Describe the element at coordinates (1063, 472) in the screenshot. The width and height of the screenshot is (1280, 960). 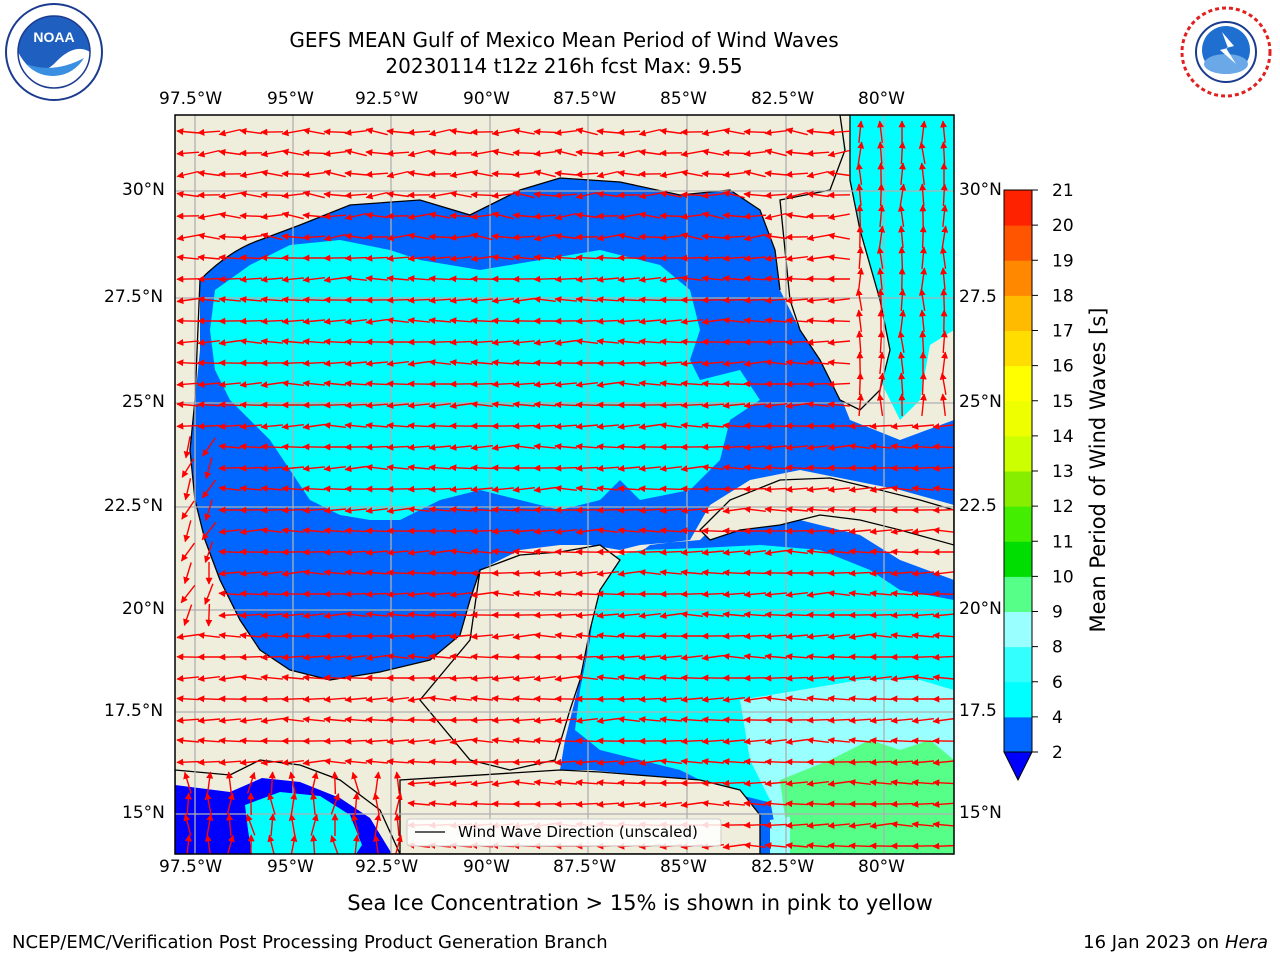
I see `colorbar-tick-label: 13` at that location.